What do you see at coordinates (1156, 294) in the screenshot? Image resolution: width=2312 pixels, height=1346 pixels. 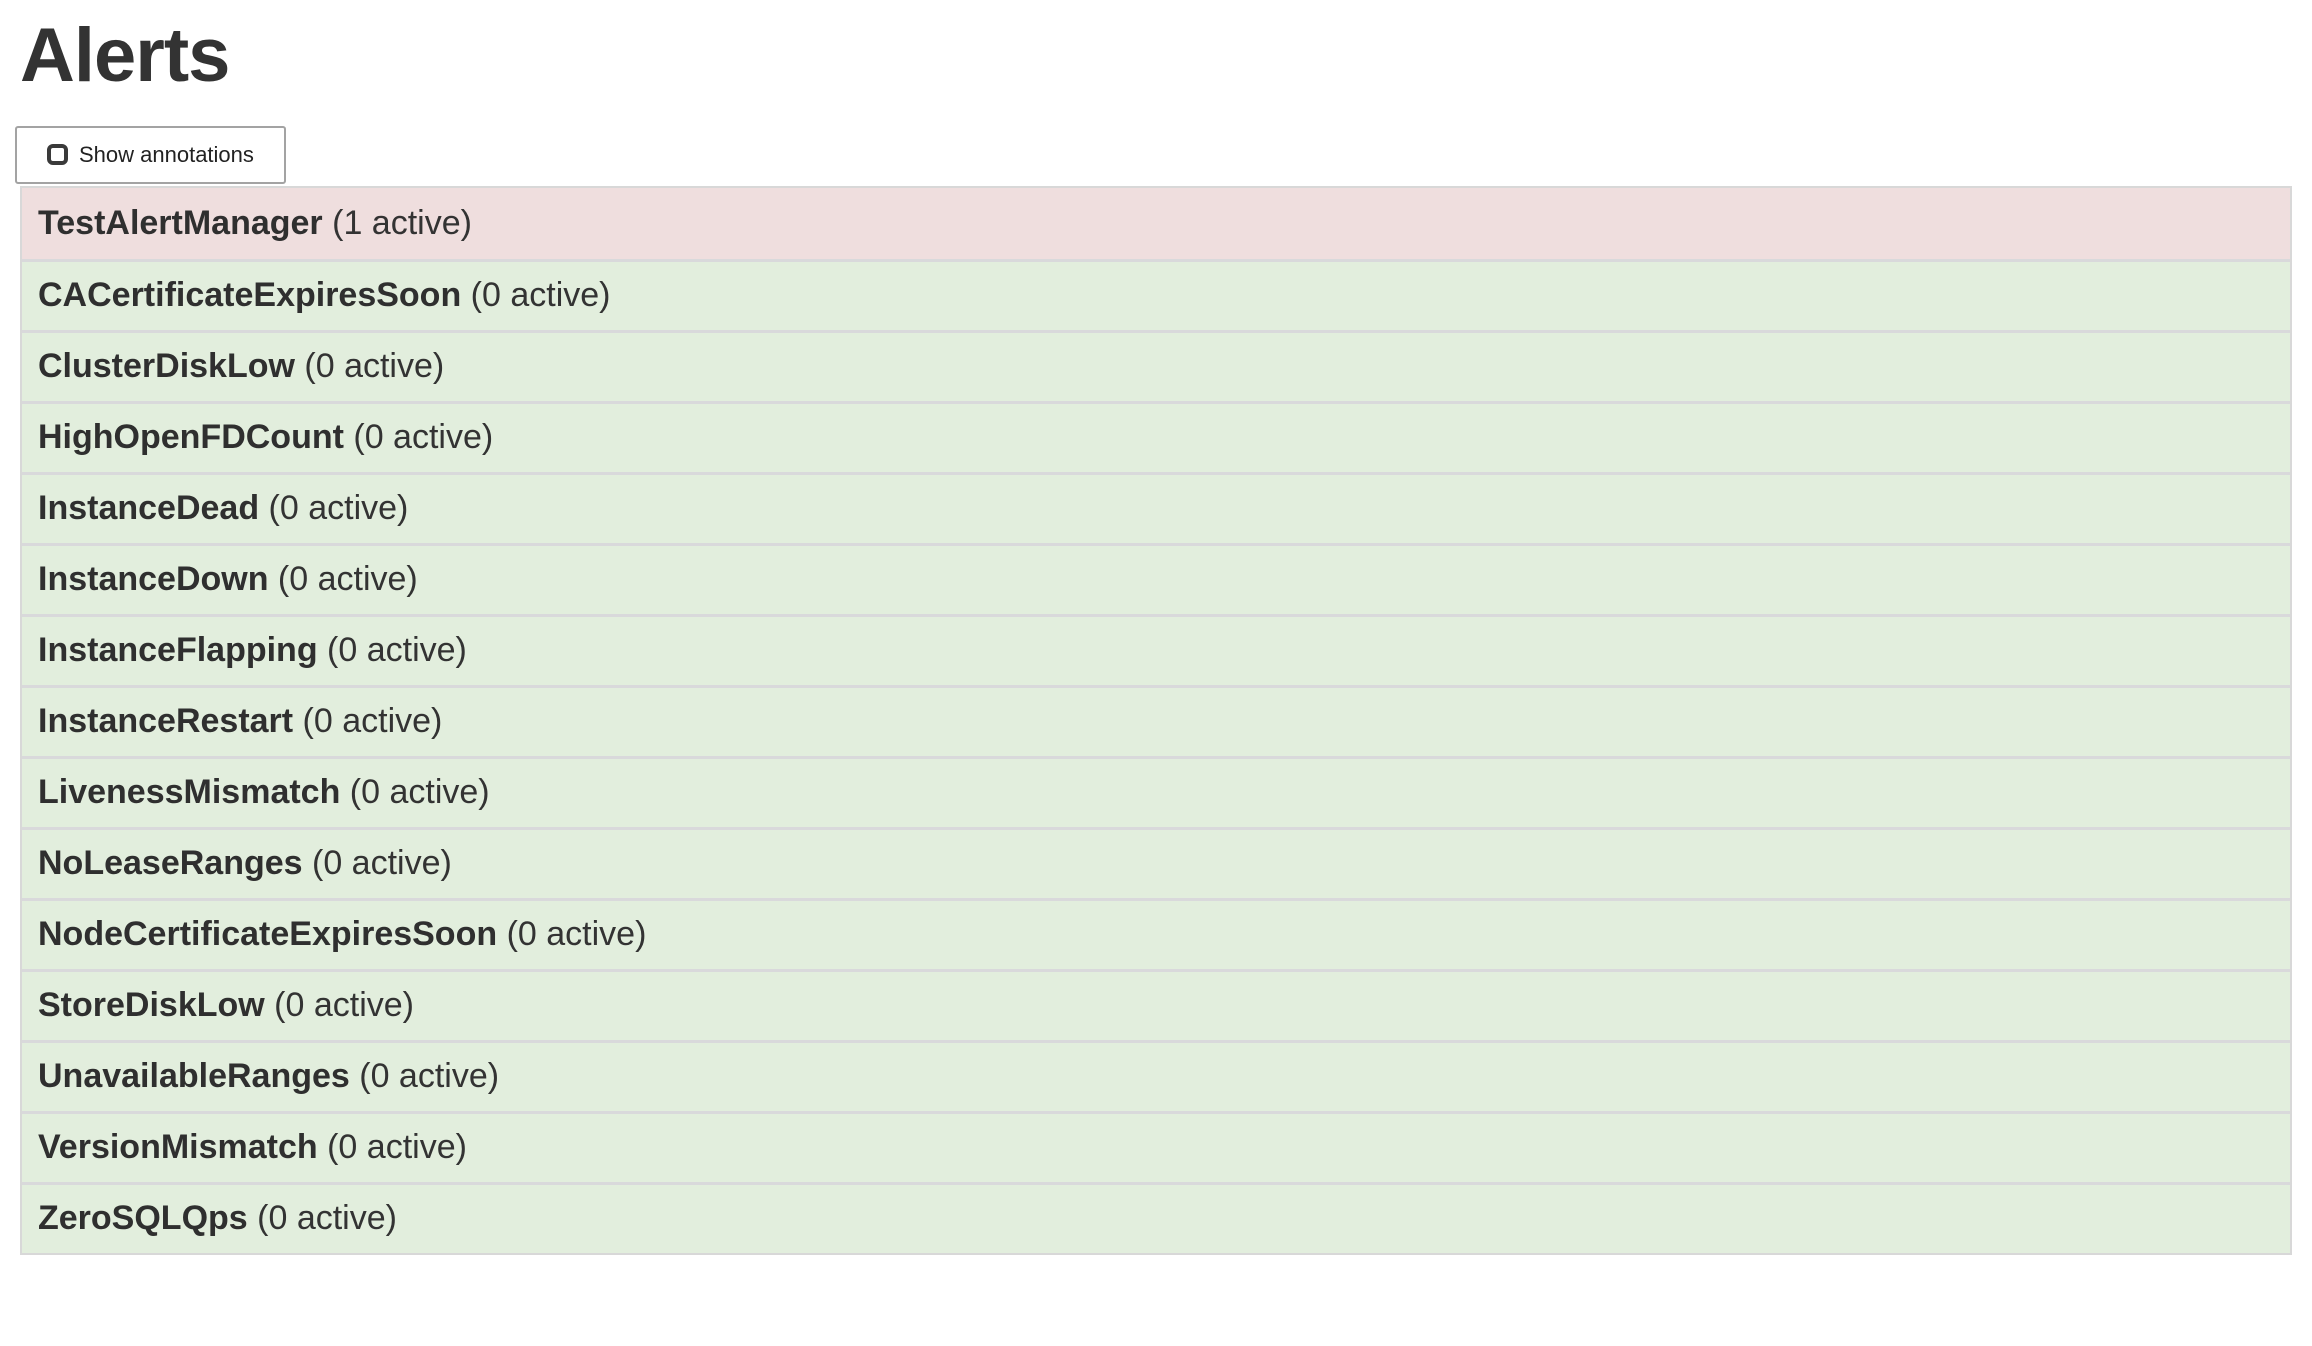 I see `alert-row-CACertificateExpiresSoon: CACertificateExpiresSoon (0 active)` at bounding box center [1156, 294].